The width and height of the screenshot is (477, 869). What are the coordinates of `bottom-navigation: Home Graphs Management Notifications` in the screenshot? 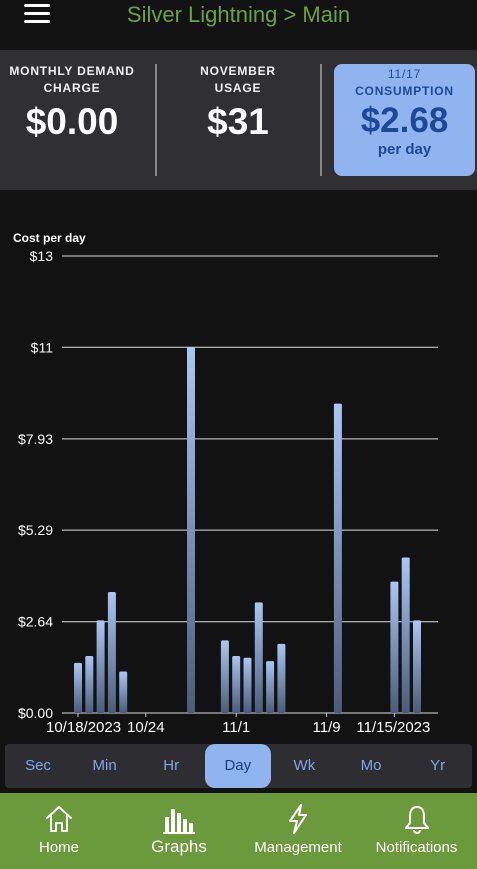 It's located at (238, 831).